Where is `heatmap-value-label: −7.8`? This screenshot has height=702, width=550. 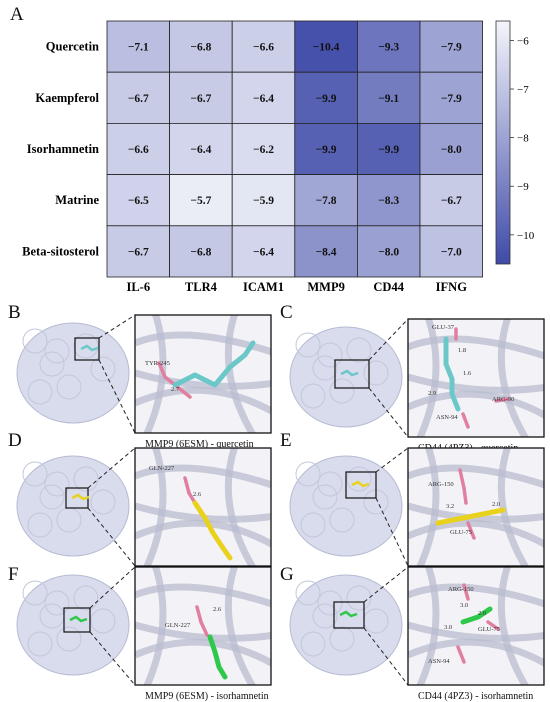 heatmap-value-label: −7.8 is located at coordinates (326, 201).